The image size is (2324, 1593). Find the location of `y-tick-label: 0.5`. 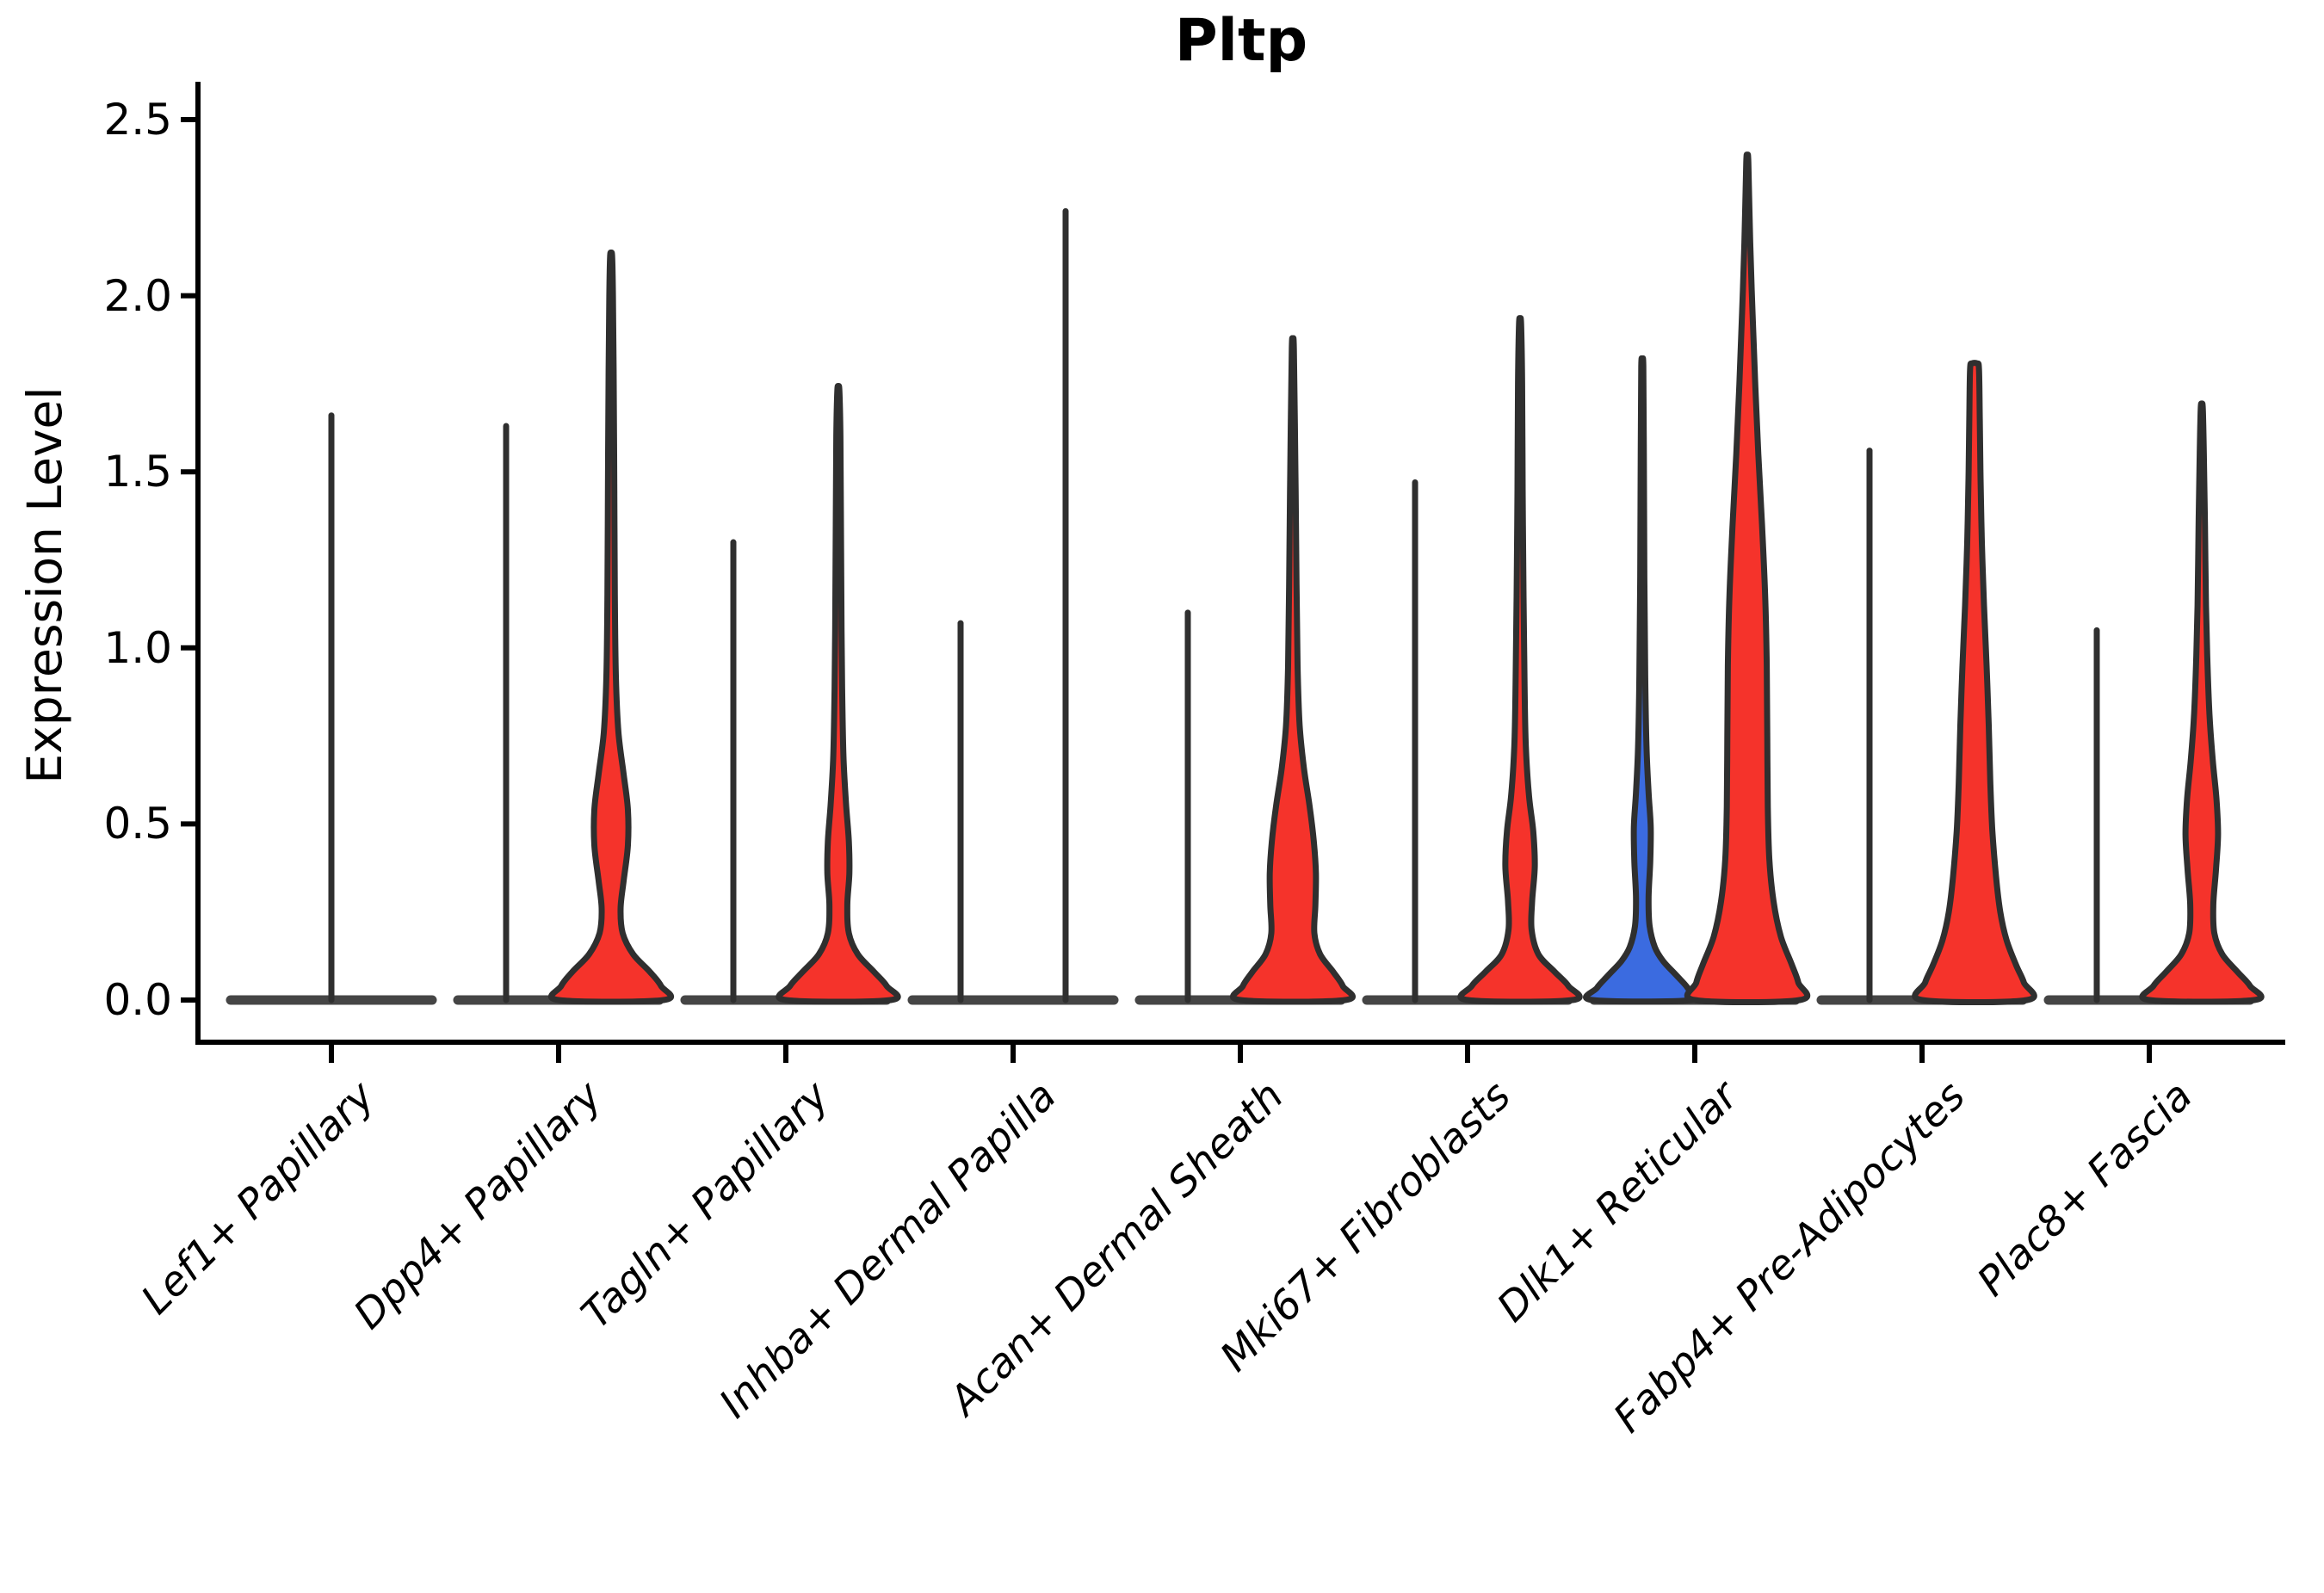

y-tick-label: 0.5 is located at coordinates (137, 824).